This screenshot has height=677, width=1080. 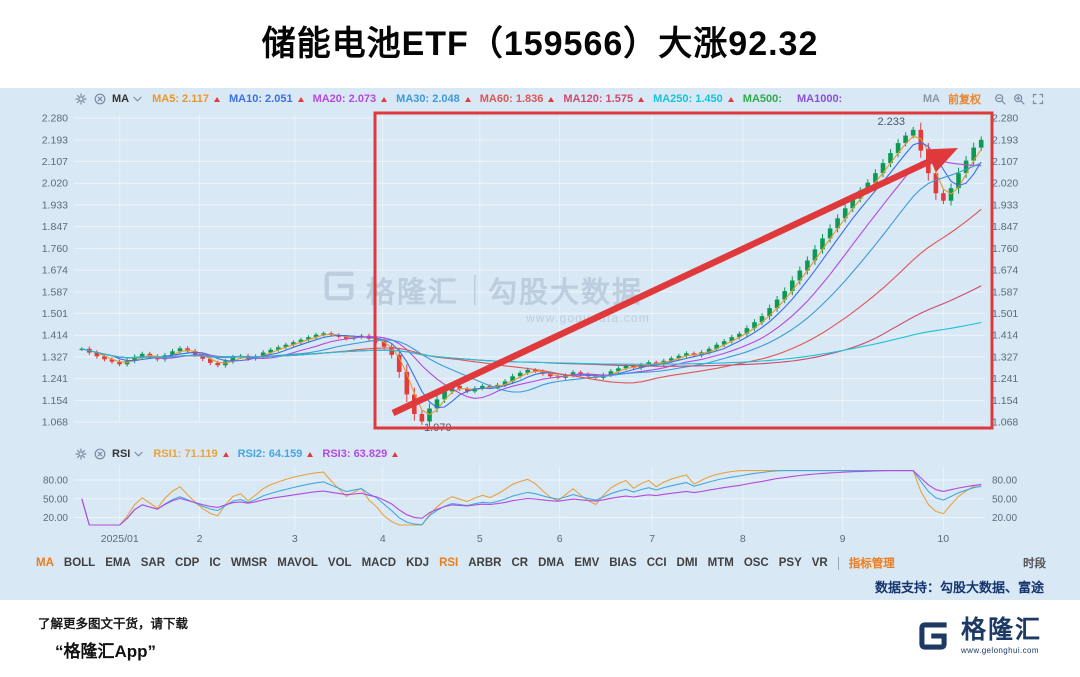 I want to click on indicator-tab-EMV: EMV, so click(x=587, y=563).